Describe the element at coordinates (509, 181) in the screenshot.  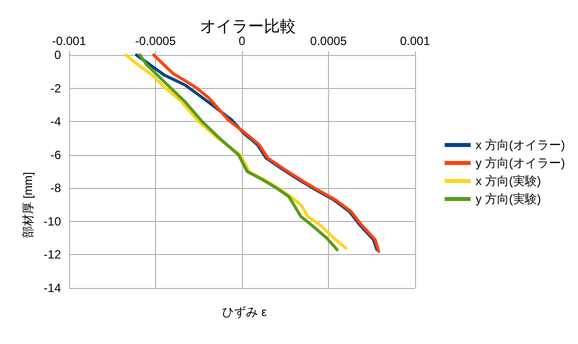
I see `legend-label: x 方向(実験)` at that location.